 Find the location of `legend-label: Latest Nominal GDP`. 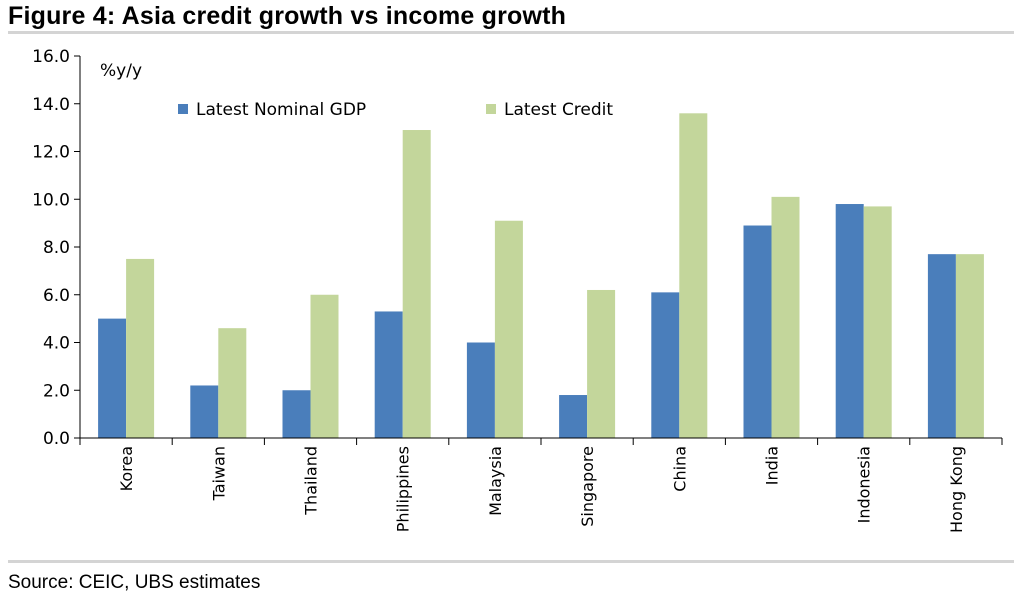

legend-label: Latest Nominal GDP is located at coordinates (281, 110).